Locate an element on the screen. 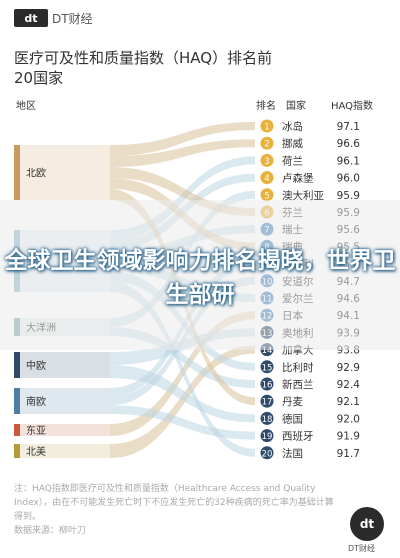 Image resolution: width=400 pixels, height=558 pixels. region-label-5: 东亚 is located at coordinates (36, 430).